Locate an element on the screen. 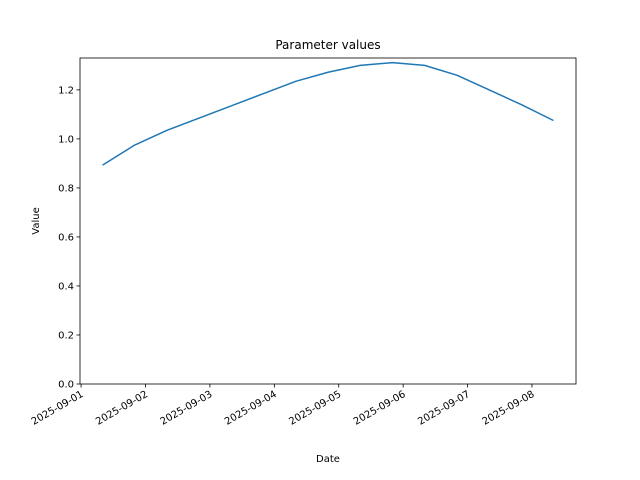 The height and width of the screenshot is (480, 640). chart-title: Parameter values is located at coordinates (327, 45).